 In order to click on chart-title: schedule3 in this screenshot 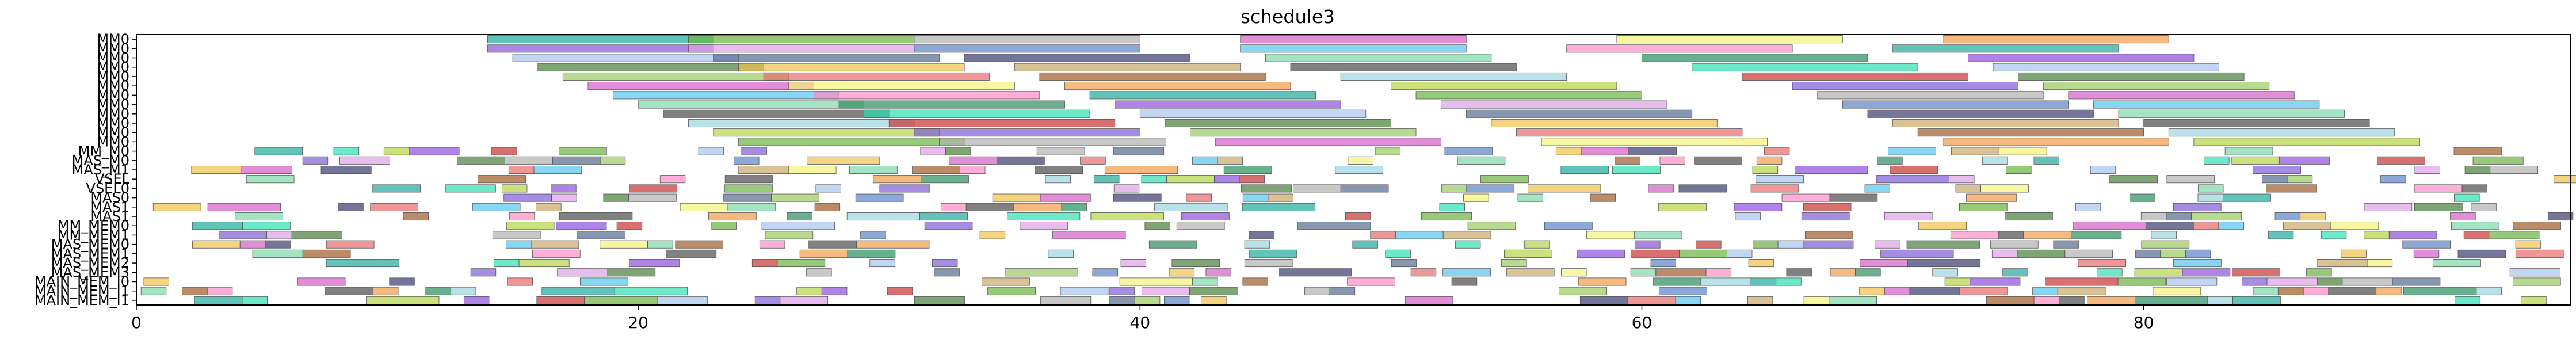, I will do `click(1288, 17)`.